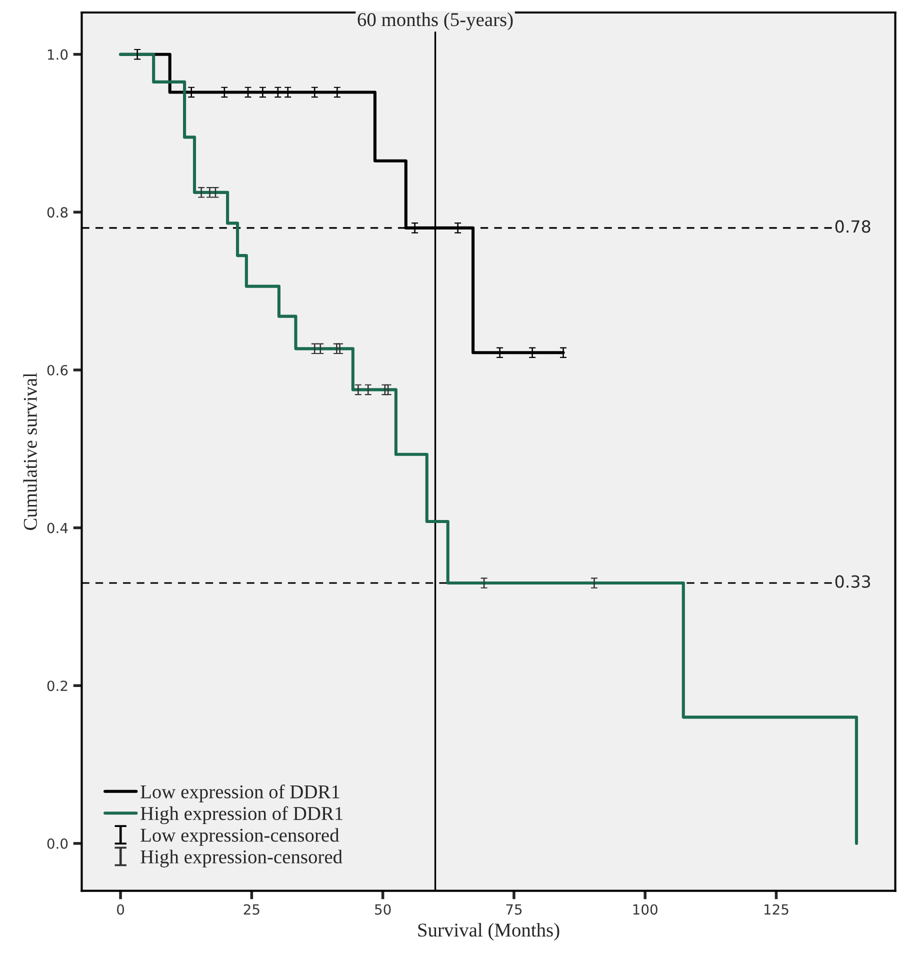  I want to click on legend-label: High expression-censored, so click(241, 859).